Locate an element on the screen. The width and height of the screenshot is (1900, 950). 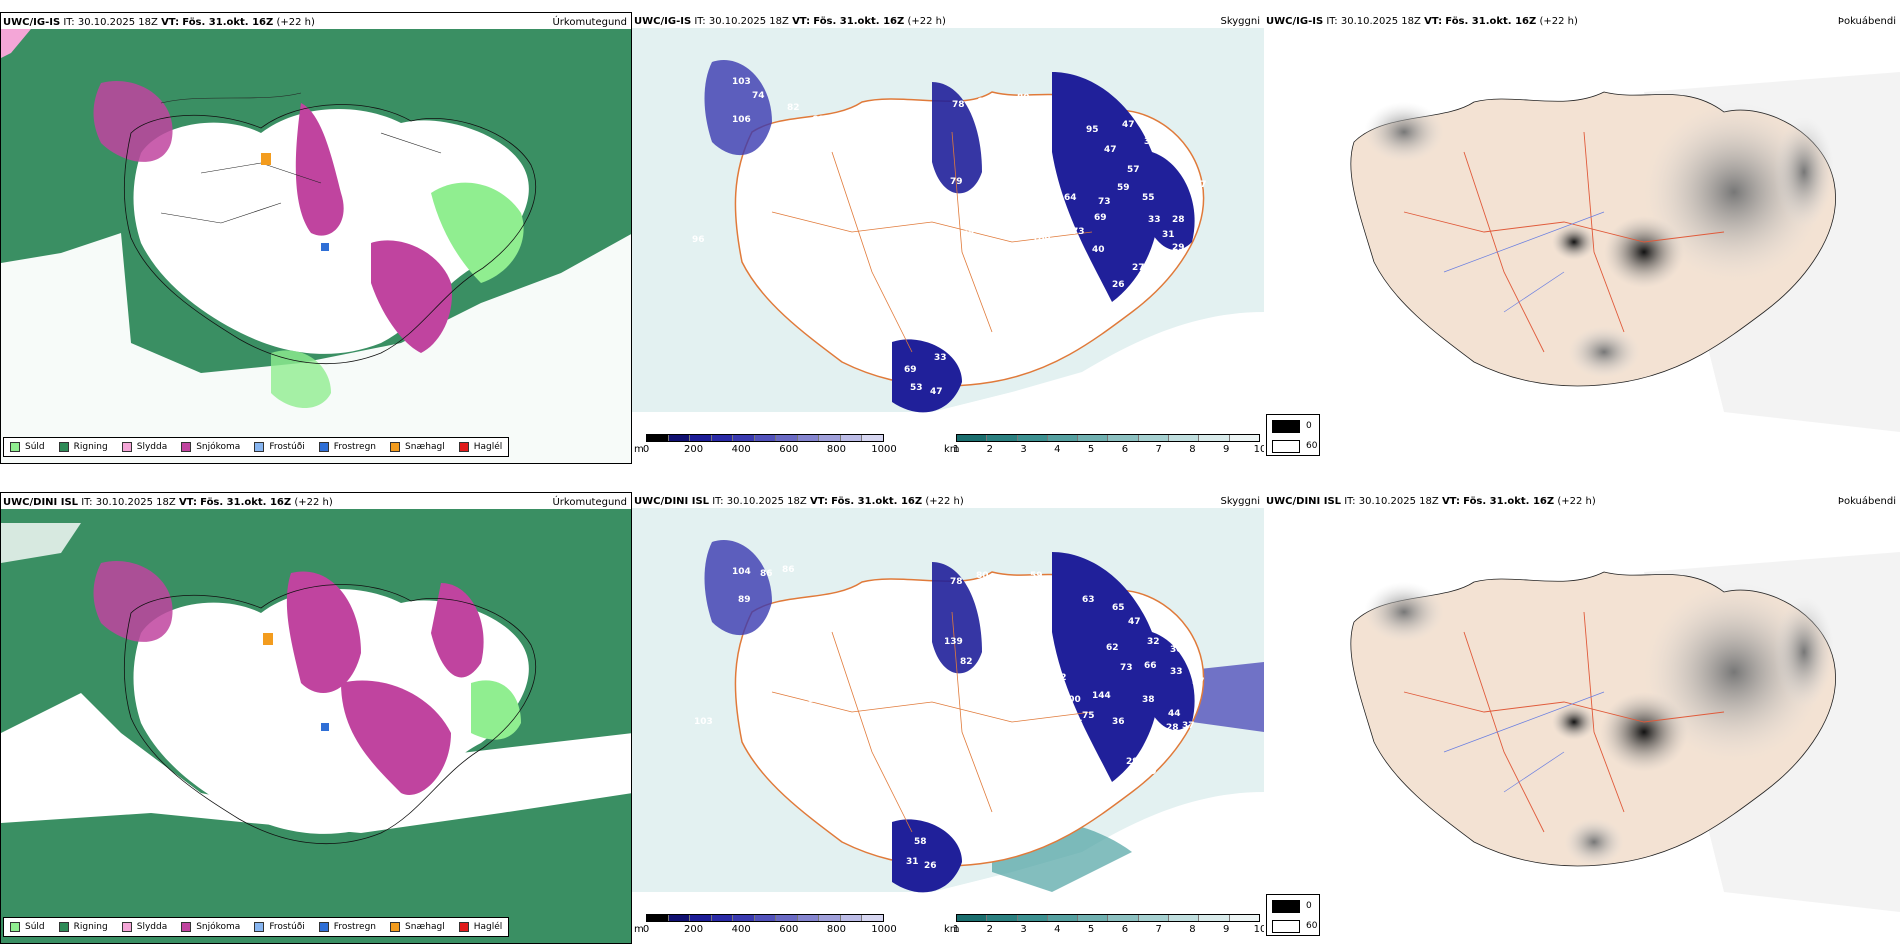
cloud-label: 31 is located at coordinates (912, 862).